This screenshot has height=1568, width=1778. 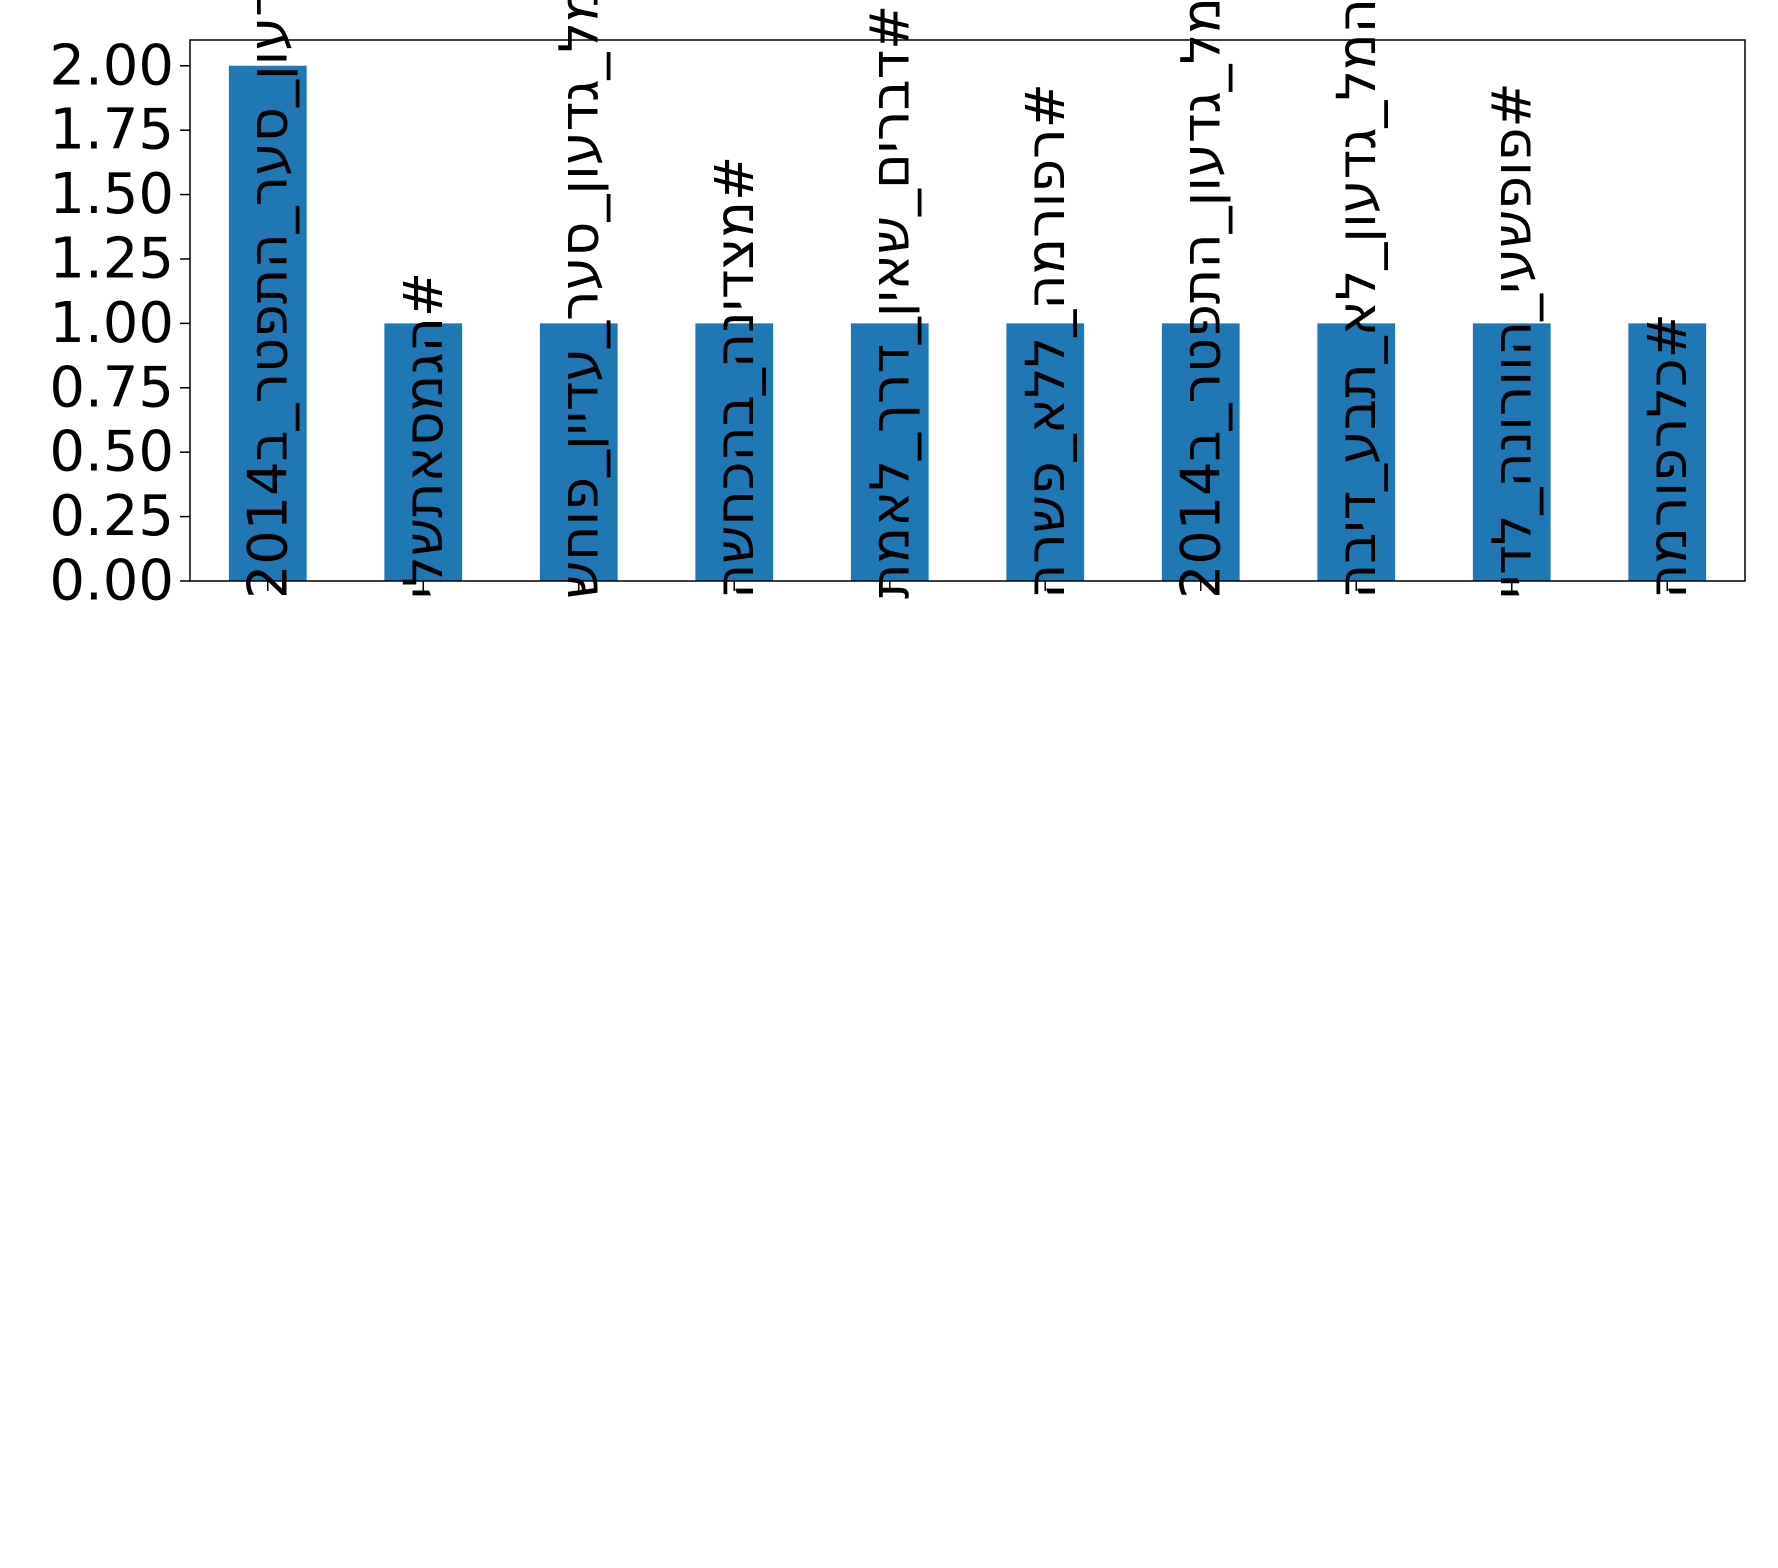 I want to click on x-tick-label: #דברים_שאין_דרך_לאמת, so click(x=889, y=302).